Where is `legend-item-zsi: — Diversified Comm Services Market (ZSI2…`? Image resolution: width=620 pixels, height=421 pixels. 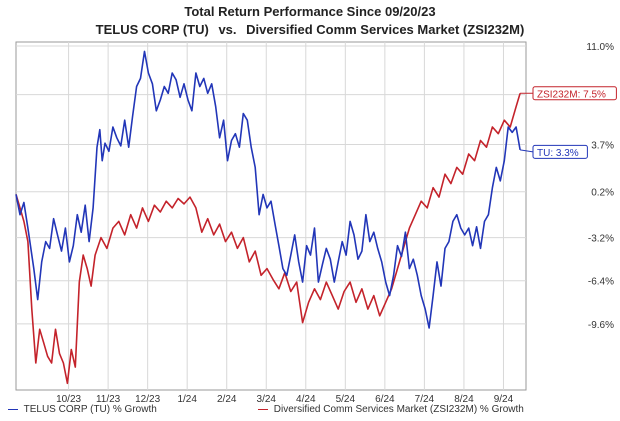 legend-item-zsi: — Diversified Comm Services Market (ZSI2… is located at coordinates (391, 409).